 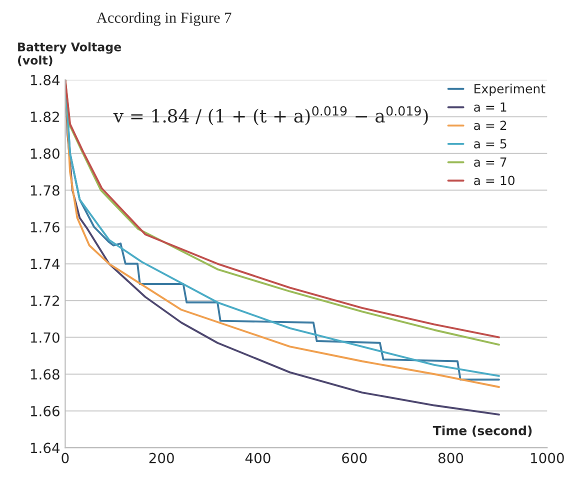 What do you see at coordinates (45, 374) in the screenshot?
I see `y-tick-label: 1.68` at bounding box center [45, 374].